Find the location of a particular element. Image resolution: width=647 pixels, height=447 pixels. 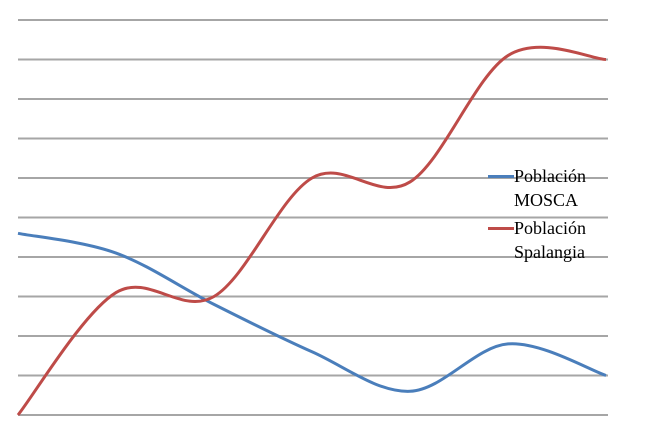

legend-item: Población MOSCA is located at coordinates (558, 188).